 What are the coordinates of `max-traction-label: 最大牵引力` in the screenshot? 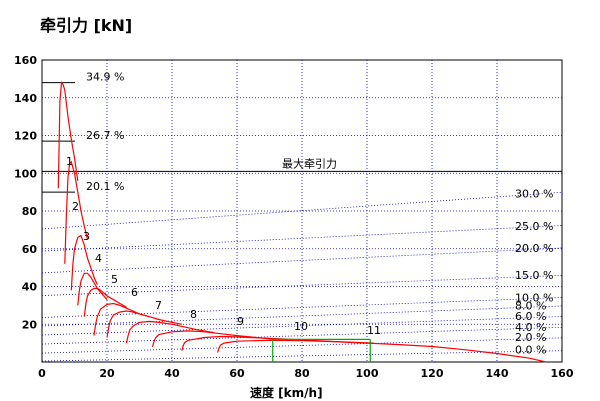 It's located at (309, 163).